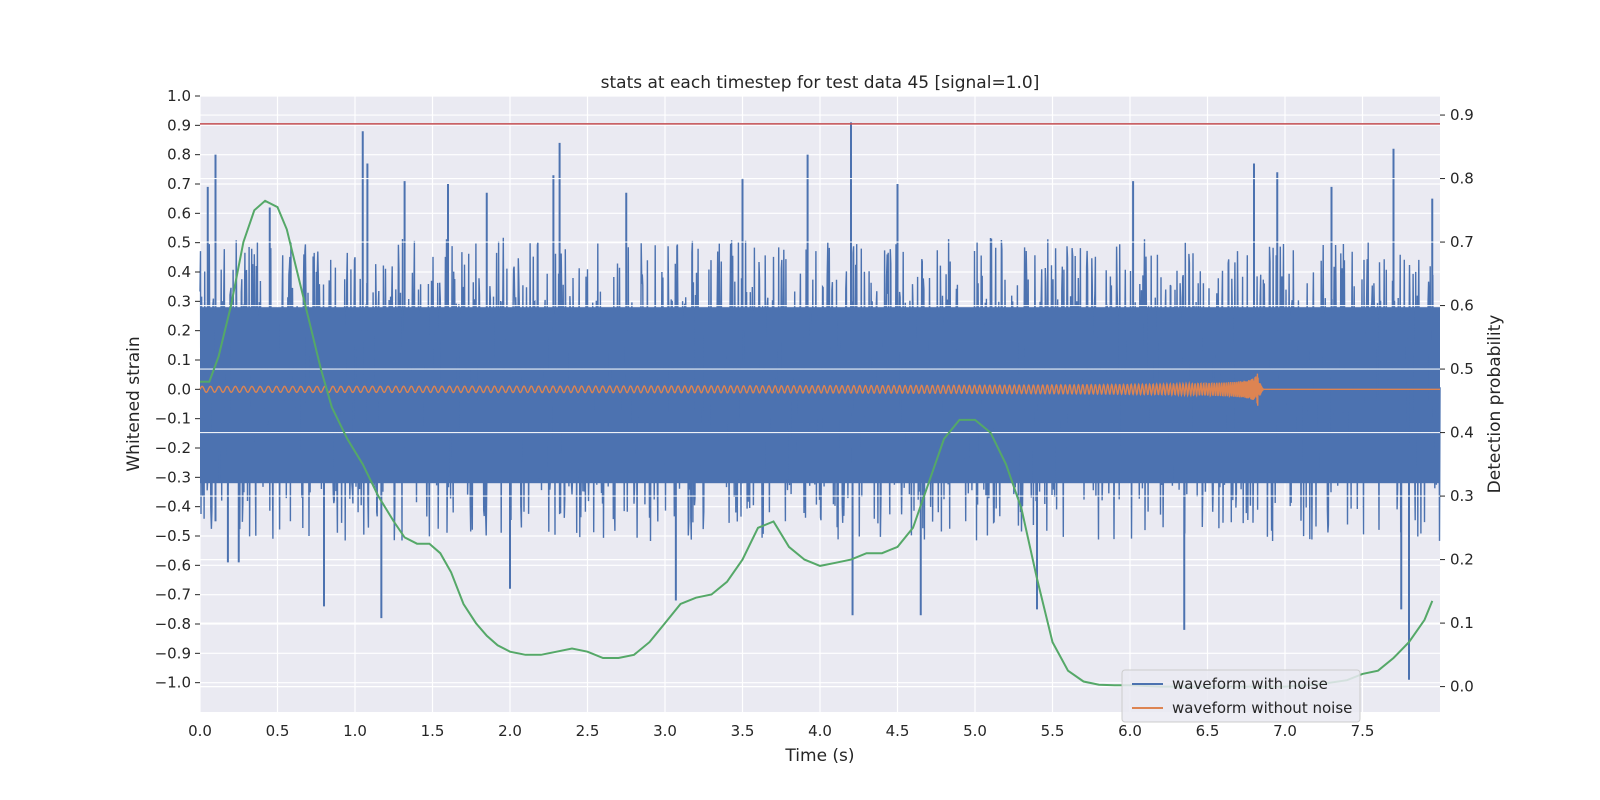  What do you see at coordinates (179, 125) in the screenshot?
I see `y-tick-label: 0.9` at bounding box center [179, 125].